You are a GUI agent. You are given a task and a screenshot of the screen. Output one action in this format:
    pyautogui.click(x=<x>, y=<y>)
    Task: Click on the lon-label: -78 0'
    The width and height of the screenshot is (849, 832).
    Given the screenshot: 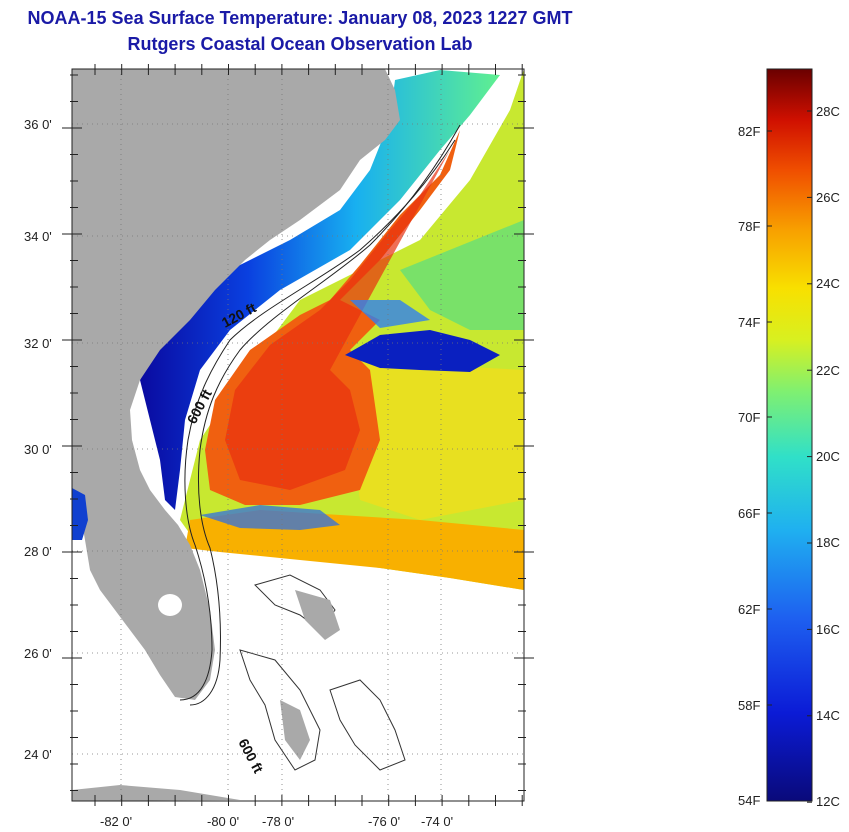 What is the action you would take?
    pyautogui.click(x=278, y=821)
    